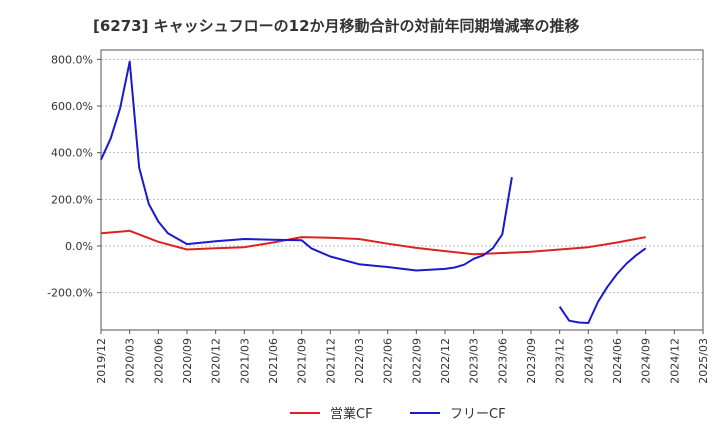 Image resolution: width=720 pixels, height=440 pixels. What do you see at coordinates (359, 361) in the screenshot?
I see `x-tick-label: 2022/03` at bounding box center [359, 361].